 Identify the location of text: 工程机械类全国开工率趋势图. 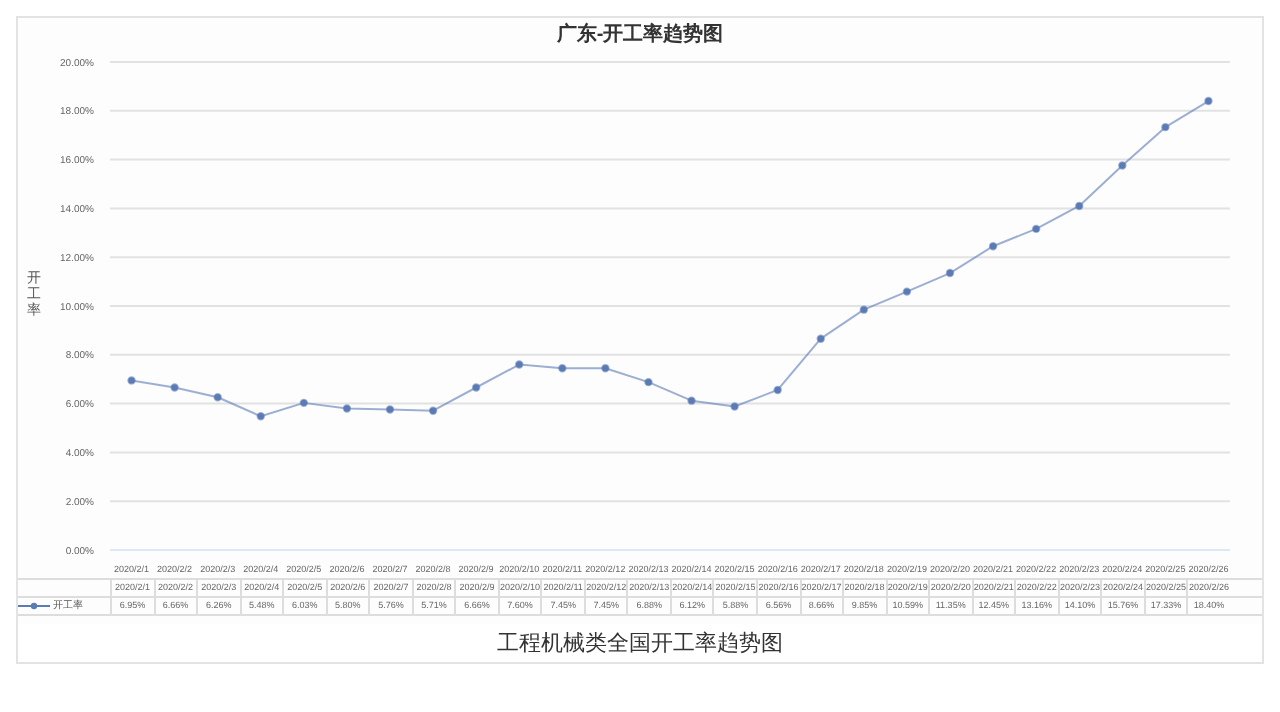
(640, 643).